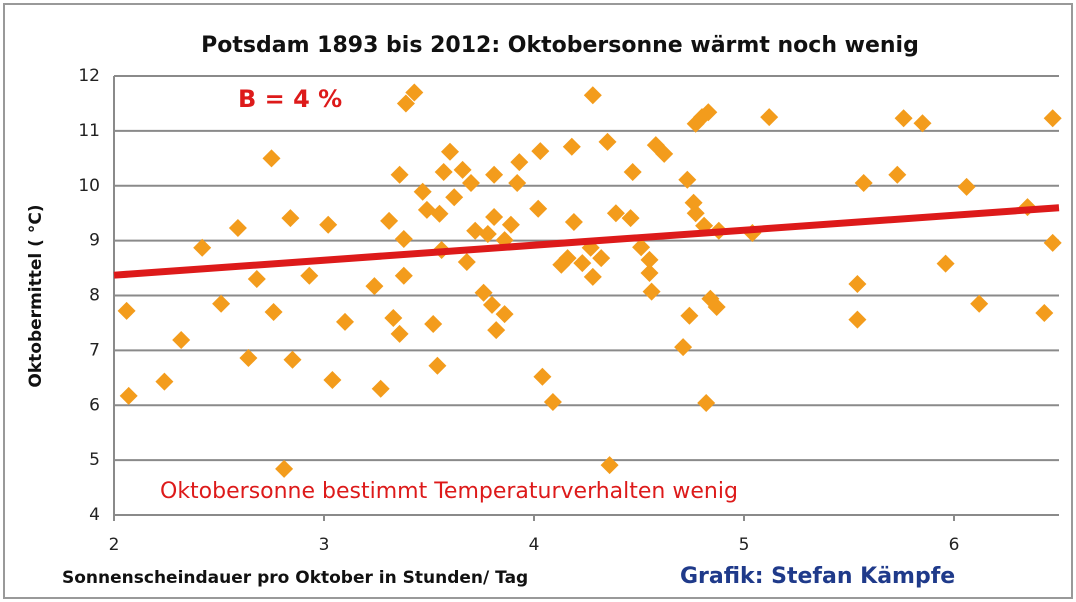 This screenshot has width=1076, height=602. Describe the element at coordinates (954, 545) in the screenshot. I see `x-tick-label: 6` at that location.